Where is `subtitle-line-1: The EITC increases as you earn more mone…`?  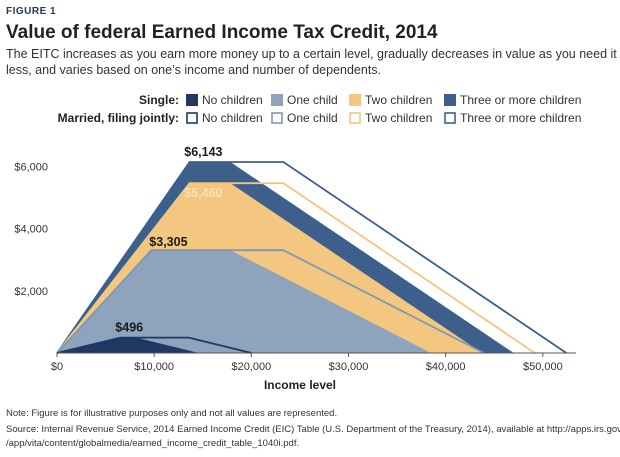 subtitle-line-1: The EITC increases as you earn more mone… is located at coordinates (311, 54).